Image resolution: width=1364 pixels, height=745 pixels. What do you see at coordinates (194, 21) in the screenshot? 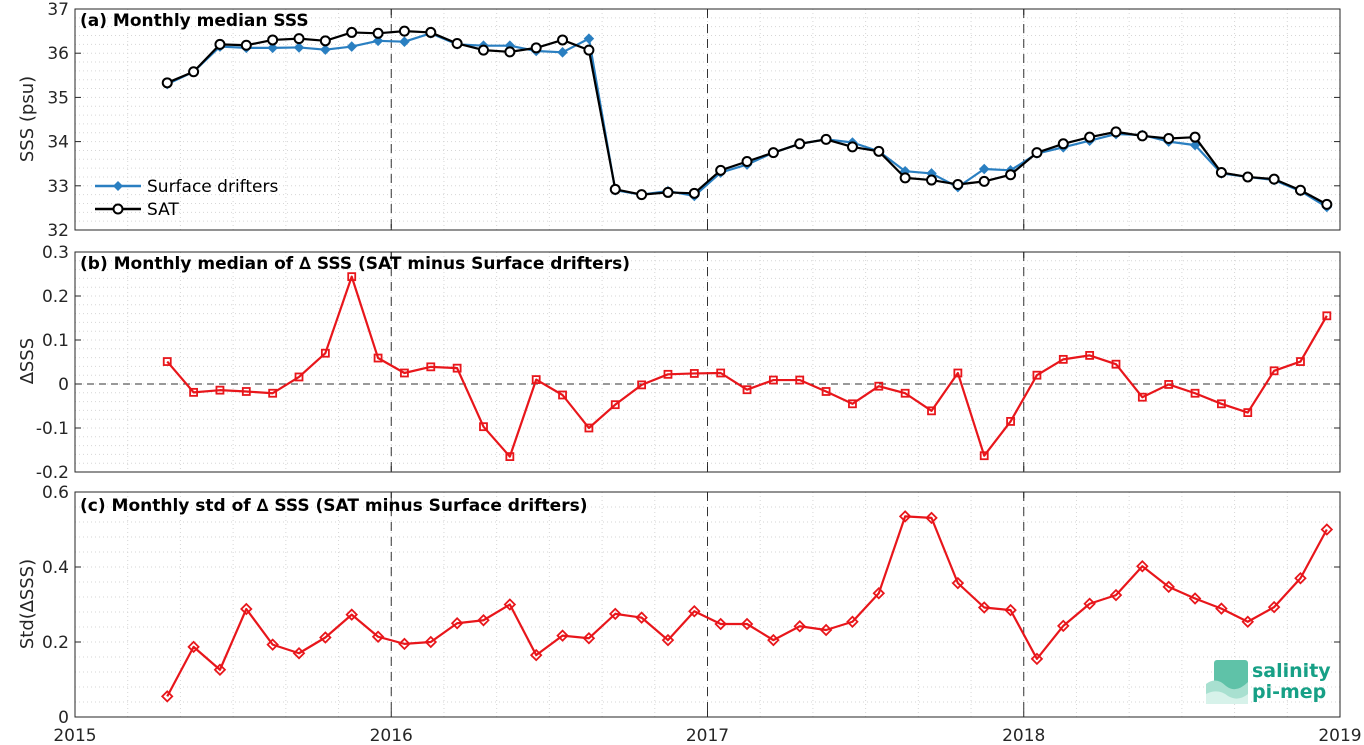
I see `panel-a-title: (a) Monthly median SSS` at bounding box center [194, 21].